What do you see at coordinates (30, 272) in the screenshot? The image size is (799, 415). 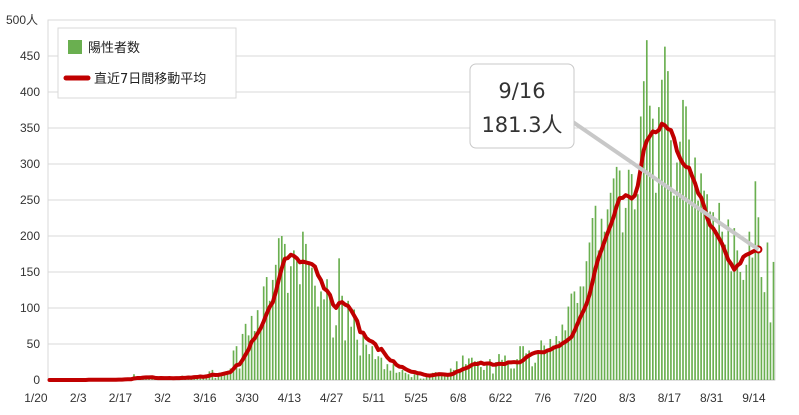 I see `y-tick-label: 150` at bounding box center [30, 272].